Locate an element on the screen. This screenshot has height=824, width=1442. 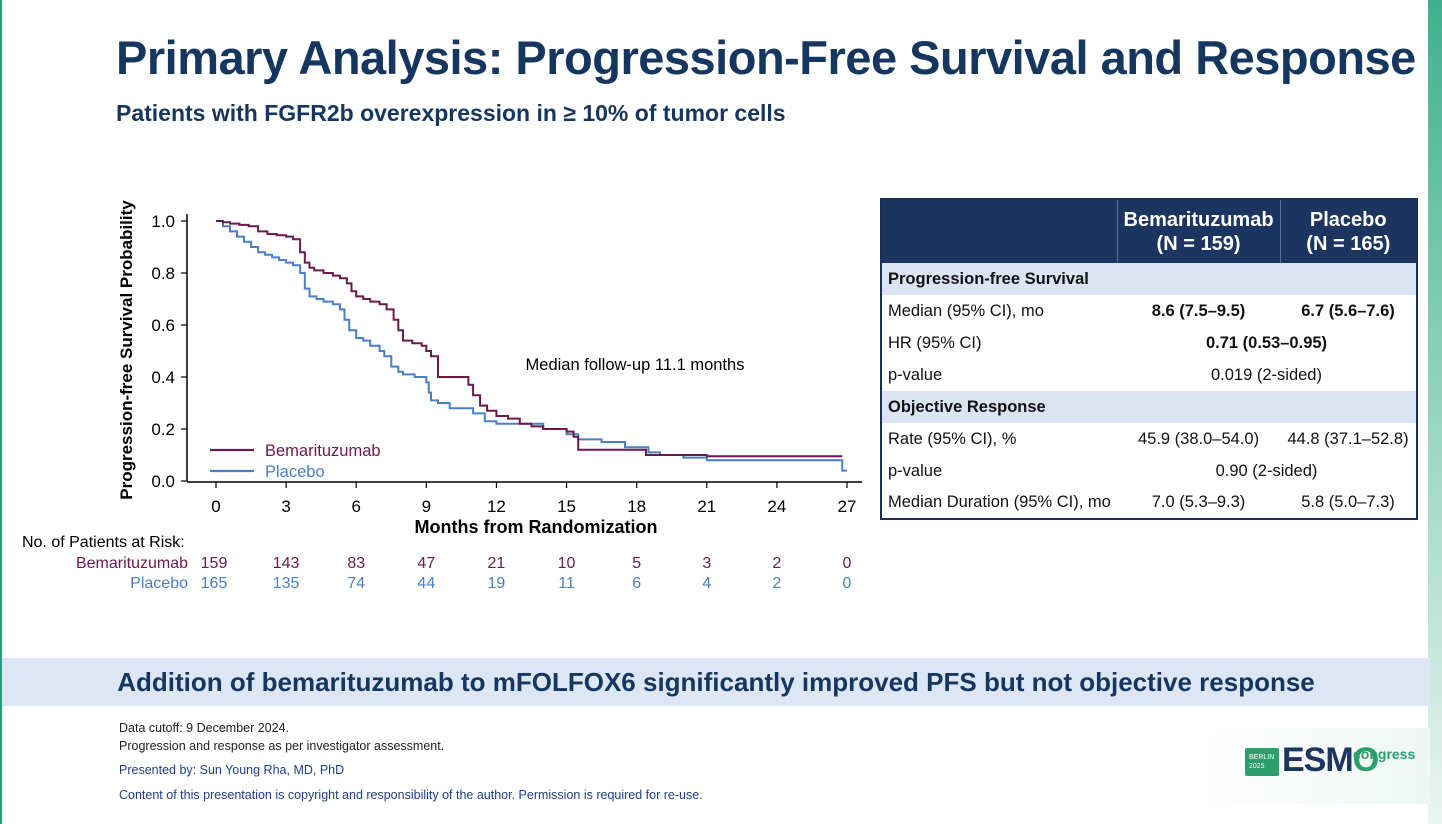
esmo-logo: BERLIN 2025 ESMO congress is located at coordinates (1330, 760).